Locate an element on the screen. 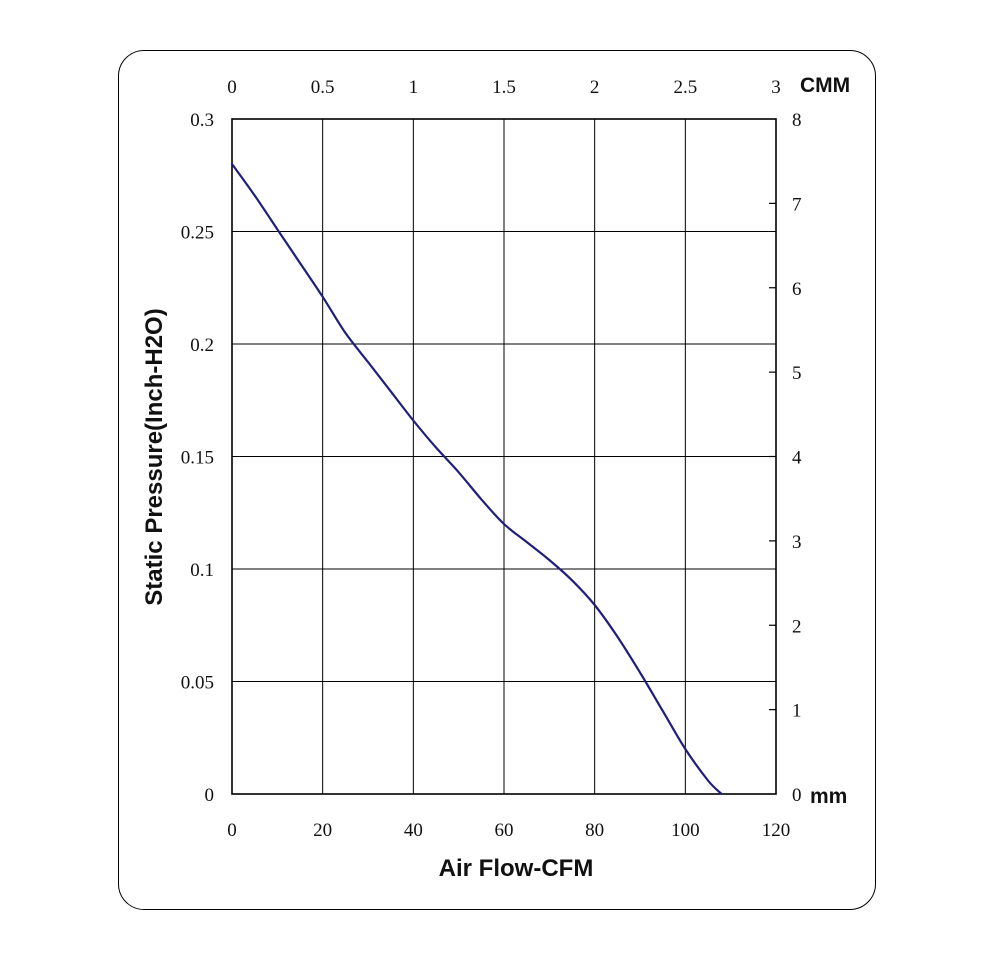  right-tick-label: 6 is located at coordinates (797, 289).